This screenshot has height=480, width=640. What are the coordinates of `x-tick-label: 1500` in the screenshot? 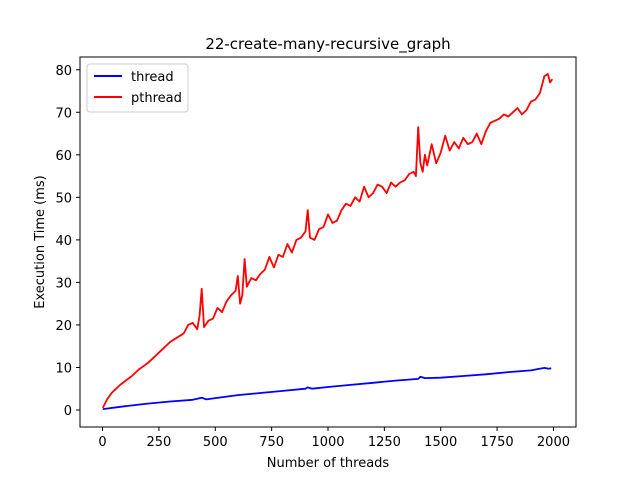 It's located at (440, 442).